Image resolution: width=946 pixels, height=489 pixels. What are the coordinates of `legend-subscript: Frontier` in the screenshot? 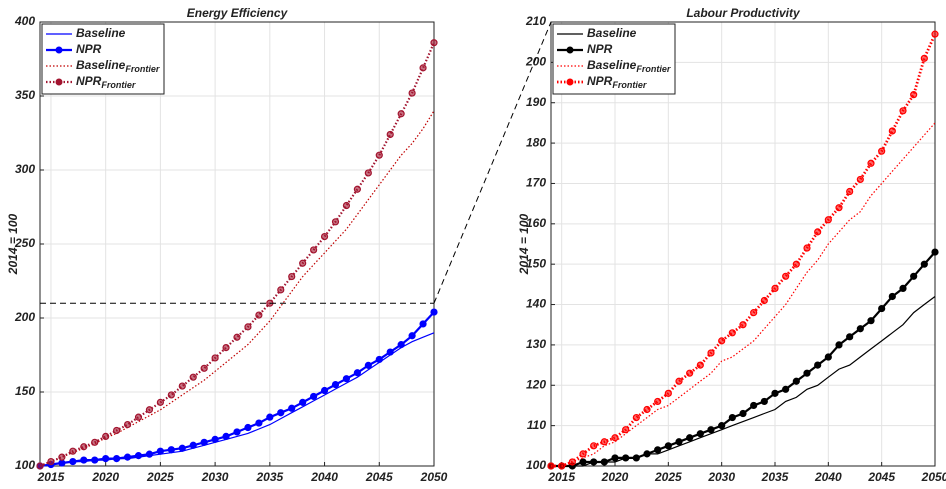 It's located at (629, 85).